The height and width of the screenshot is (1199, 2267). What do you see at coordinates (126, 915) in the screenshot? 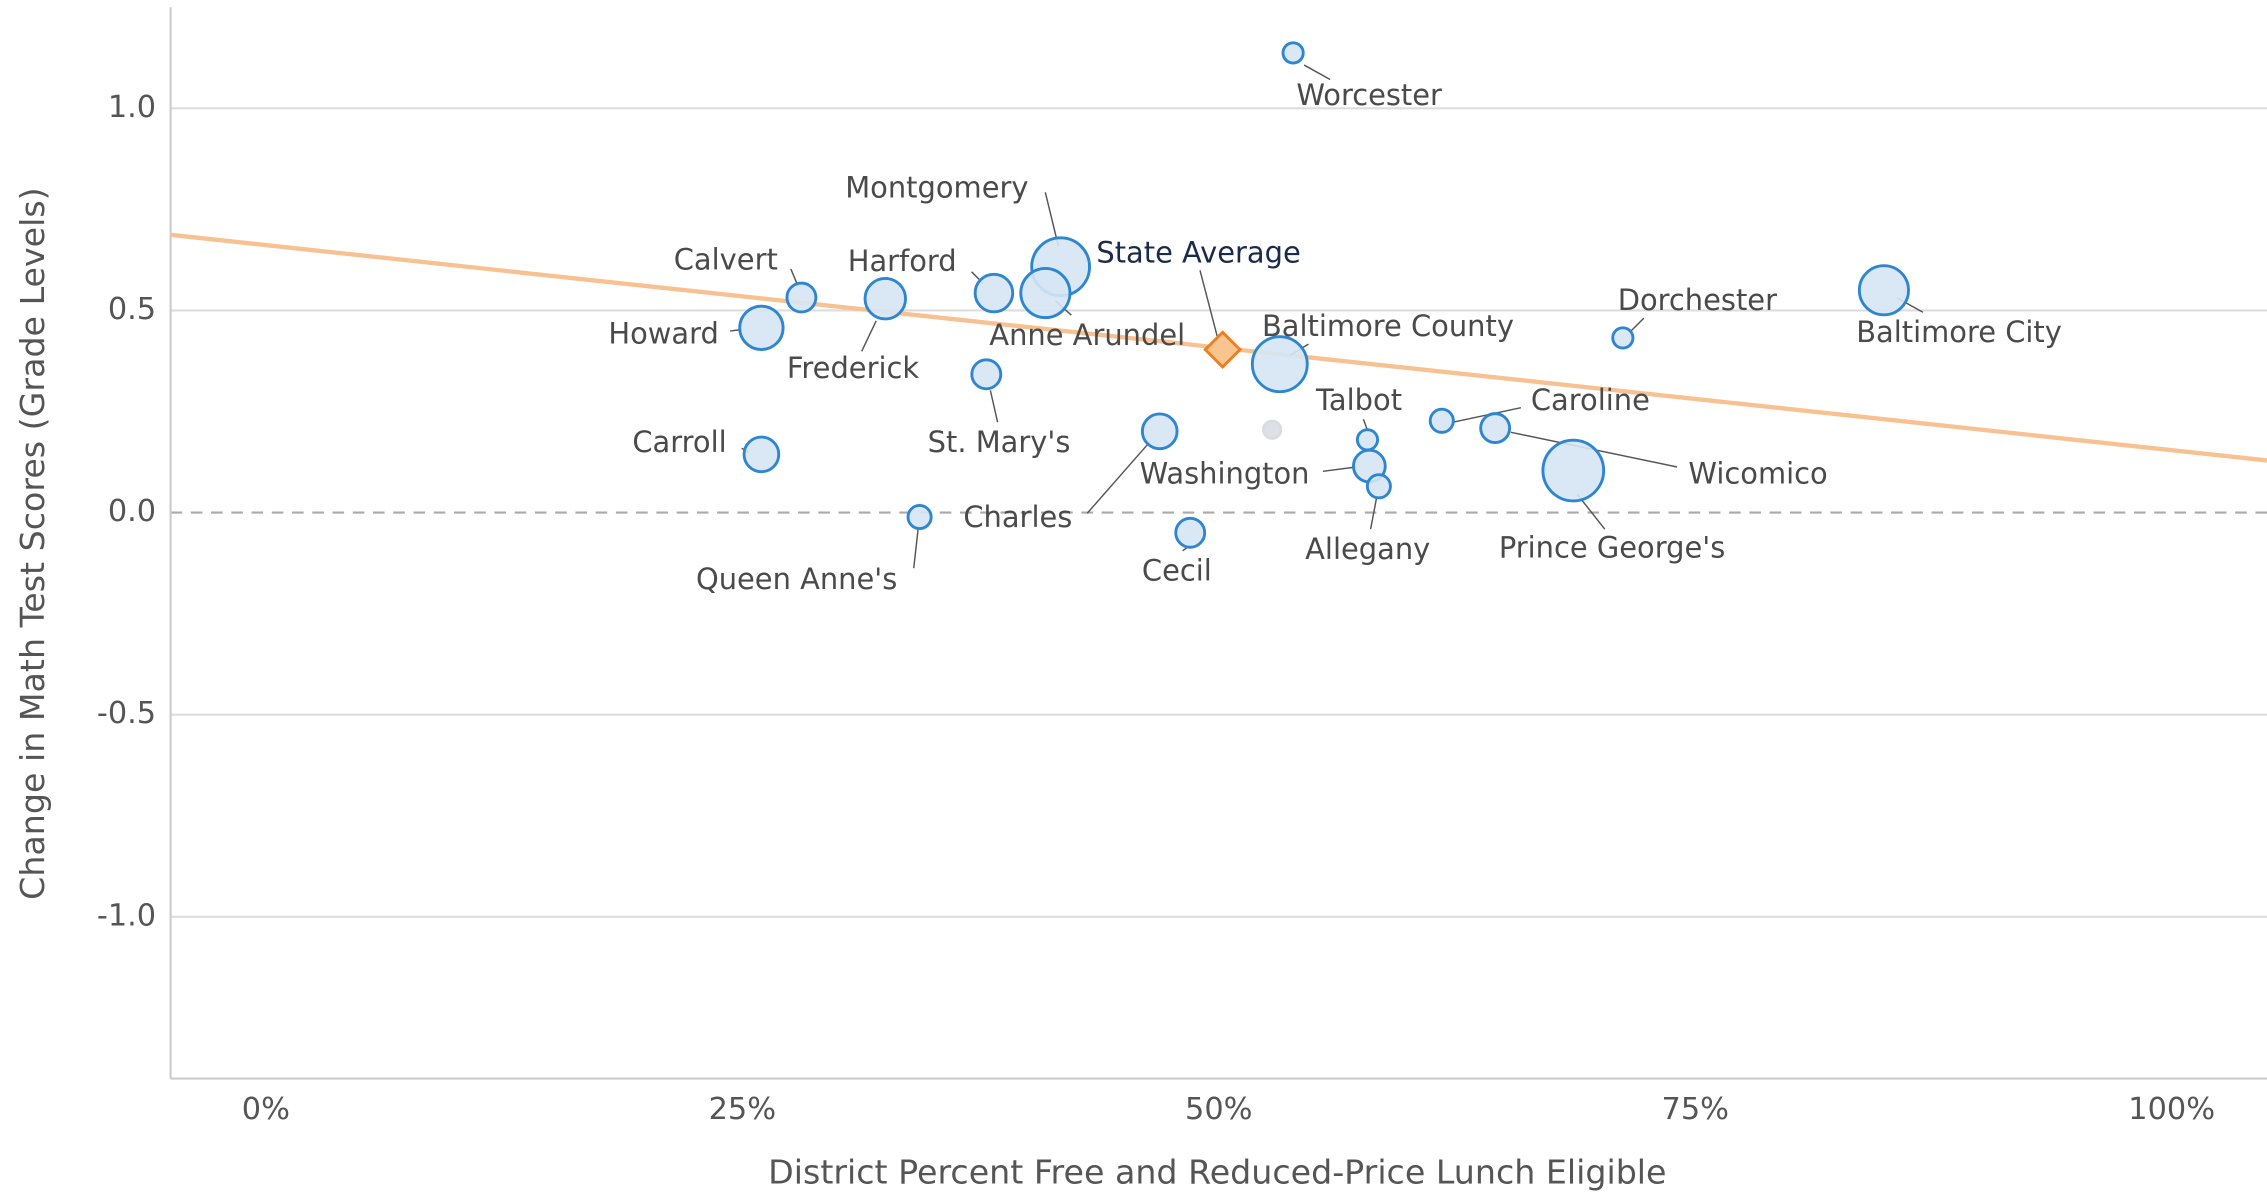
I see `y-tick-label: -1.0` at bounding box center [126, 915].